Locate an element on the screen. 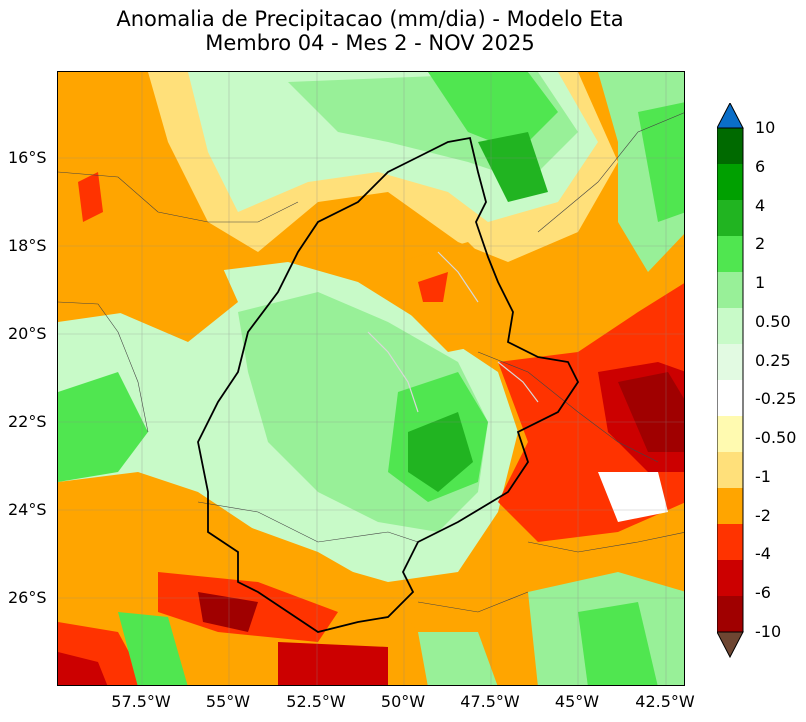 The image size is (806, 722). colorbar-label: 1 is located at coordinates (760, 283).